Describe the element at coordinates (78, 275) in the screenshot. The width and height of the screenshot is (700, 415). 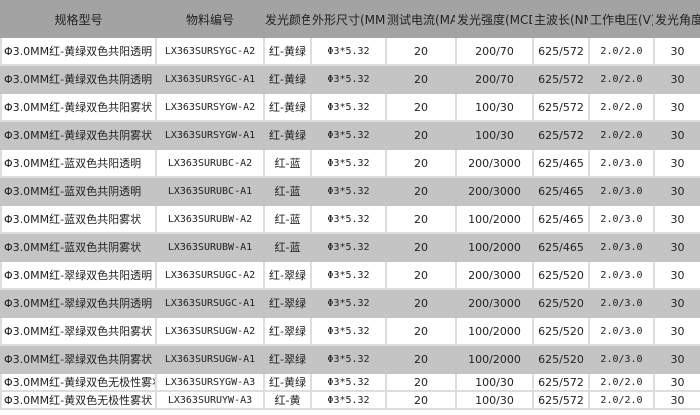
I see `cell-spec-model: Φ3.0MM红-翠绿双色共阳透明` at that location.